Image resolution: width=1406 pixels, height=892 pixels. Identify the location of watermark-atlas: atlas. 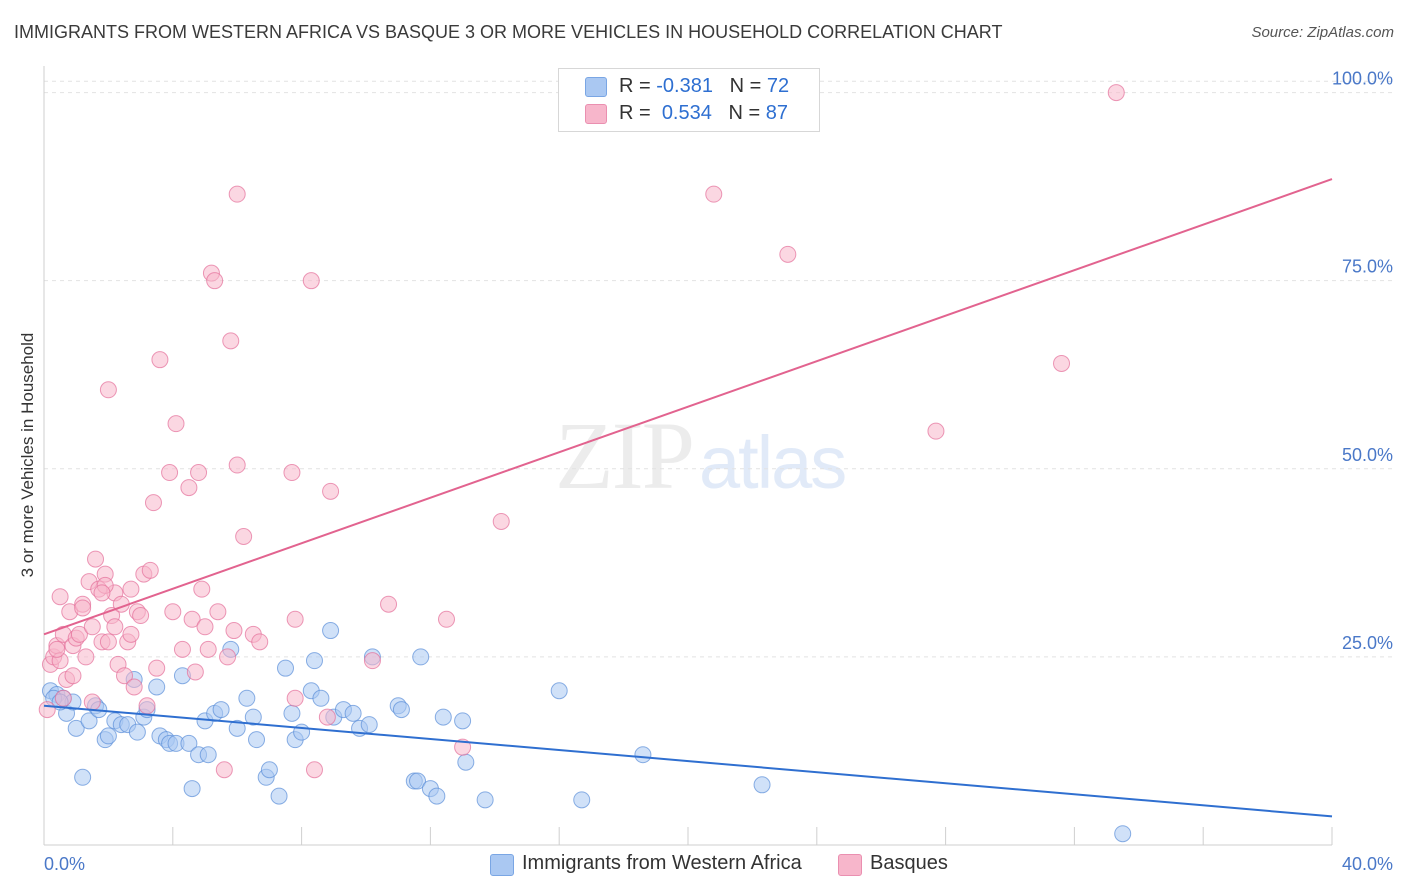
(773, 462).